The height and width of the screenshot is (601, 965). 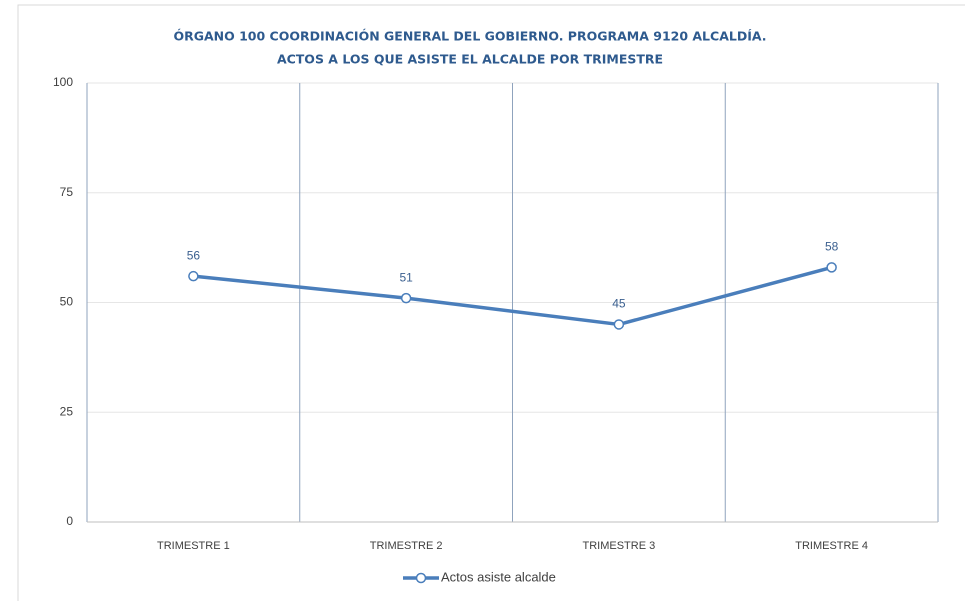 What do you see at coordinates (832, 247) in the screenshot?
I see `data-label: 58` at bounding box center [832, 247].